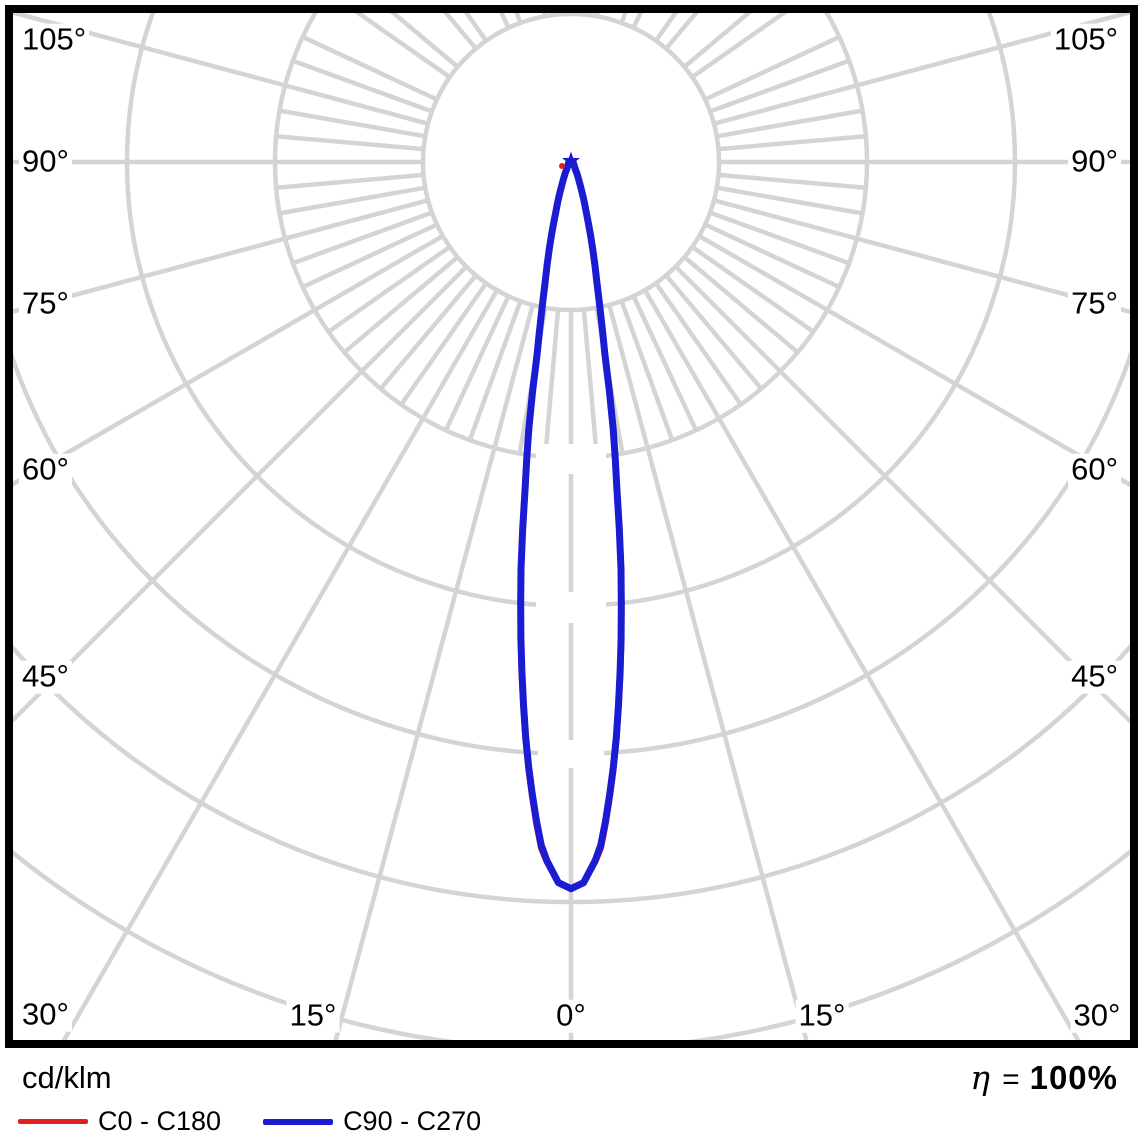 The image size is (1143, 1143). I want to click on c90-c270-curve, so click(571, 525).